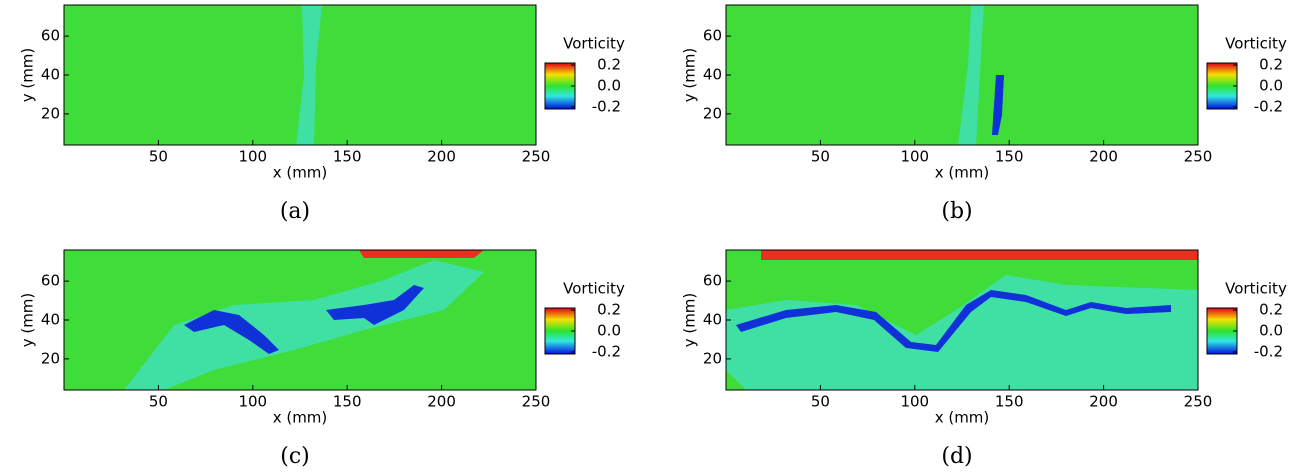 This screenshot has width=1310, height=476. I want to click on caption: (c), so click(295, 456).